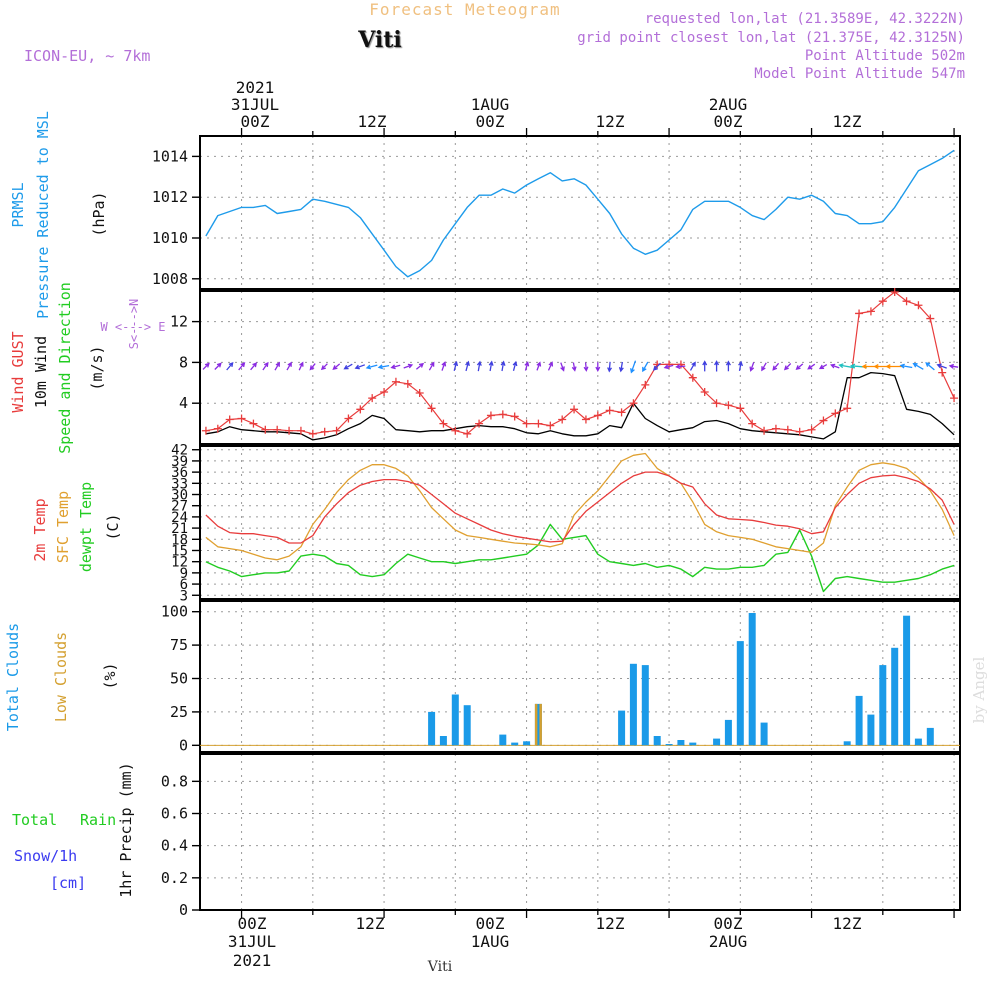 This screenshot has height=1005, width=1000. I want to click on clouds-ytick-label: 25, so click(179, 712).